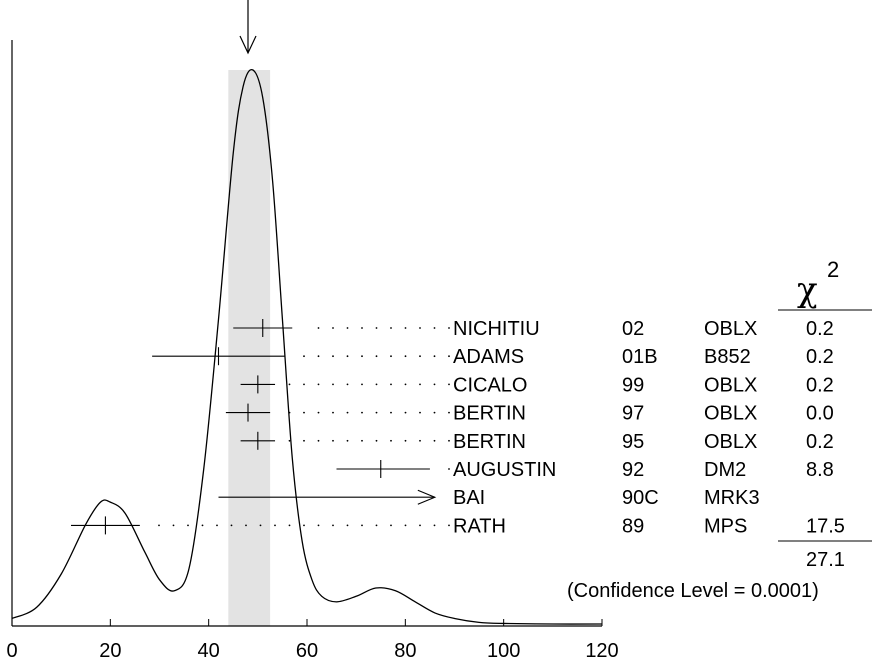 The image size is (872, 670). I want to click on experiment-year: 99, so click(633, 385).